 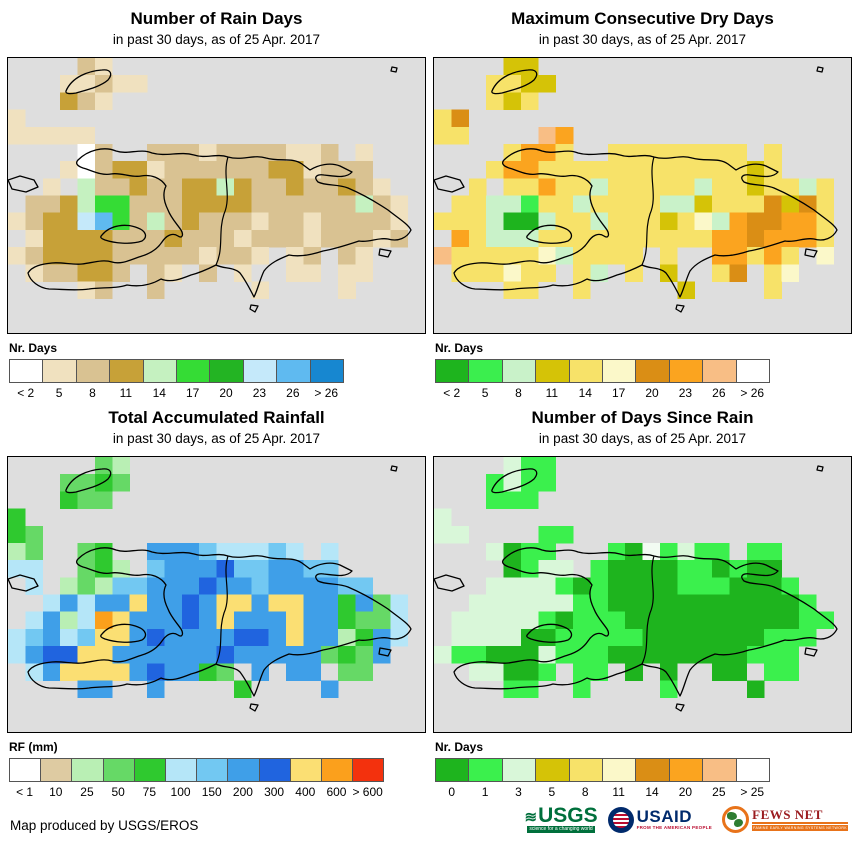 I want to click on legend-swatches-days-since-rain, so click(x=602, y=770).